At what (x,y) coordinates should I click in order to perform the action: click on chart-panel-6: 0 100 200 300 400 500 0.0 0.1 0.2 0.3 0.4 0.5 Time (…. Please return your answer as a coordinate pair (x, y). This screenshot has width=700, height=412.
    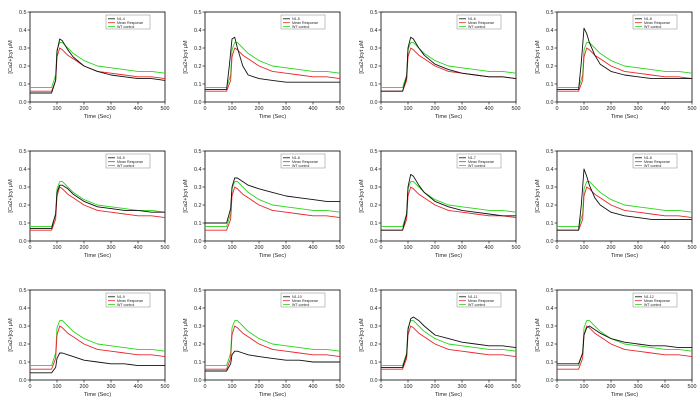
    Looking at the image, I should click on (264, 204).